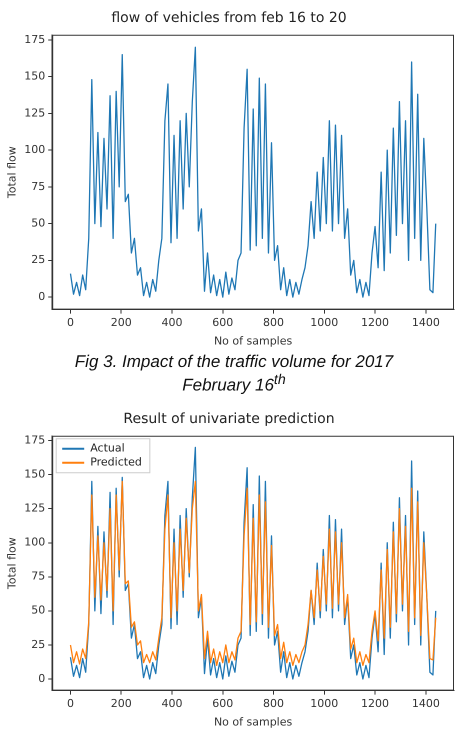 Image resolution: width=468 pixels, height=742 pixels. What do you see at coordinates (107, 447) in the screenshot?
I see `legend-label: Actual` at bounding box center [107, 447].